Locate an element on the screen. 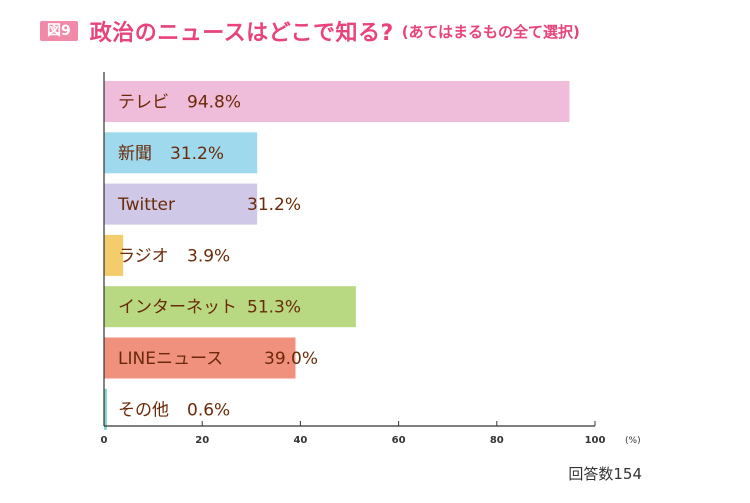 The height and width of the screenshot is (503, 750). chart-title-row: 図9 政治のニュースはどこで知る? (あてはまるもの全て選択) is located at coordinates (310, 31).